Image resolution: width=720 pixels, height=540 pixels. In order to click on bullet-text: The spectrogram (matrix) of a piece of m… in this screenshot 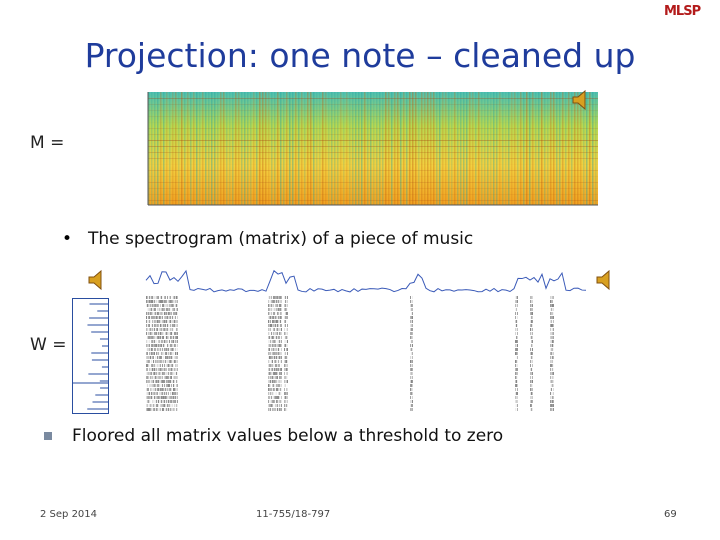, I will do `click(281, 239)`.